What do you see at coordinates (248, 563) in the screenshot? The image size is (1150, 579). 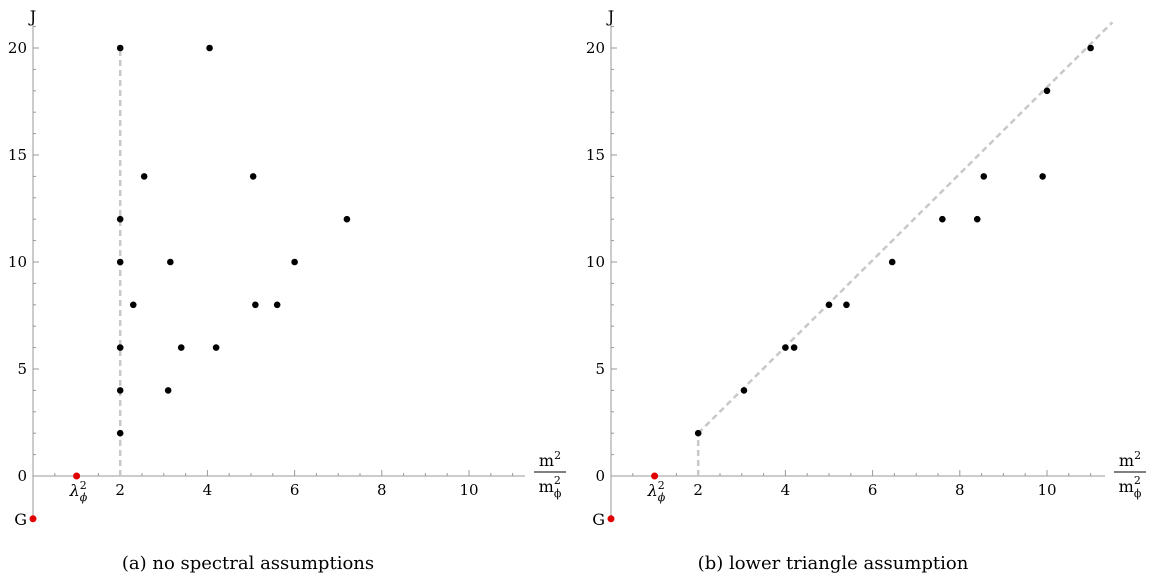 I see `chart-caption: (a) no spectral assumptions` at bounding box center [248, 563].